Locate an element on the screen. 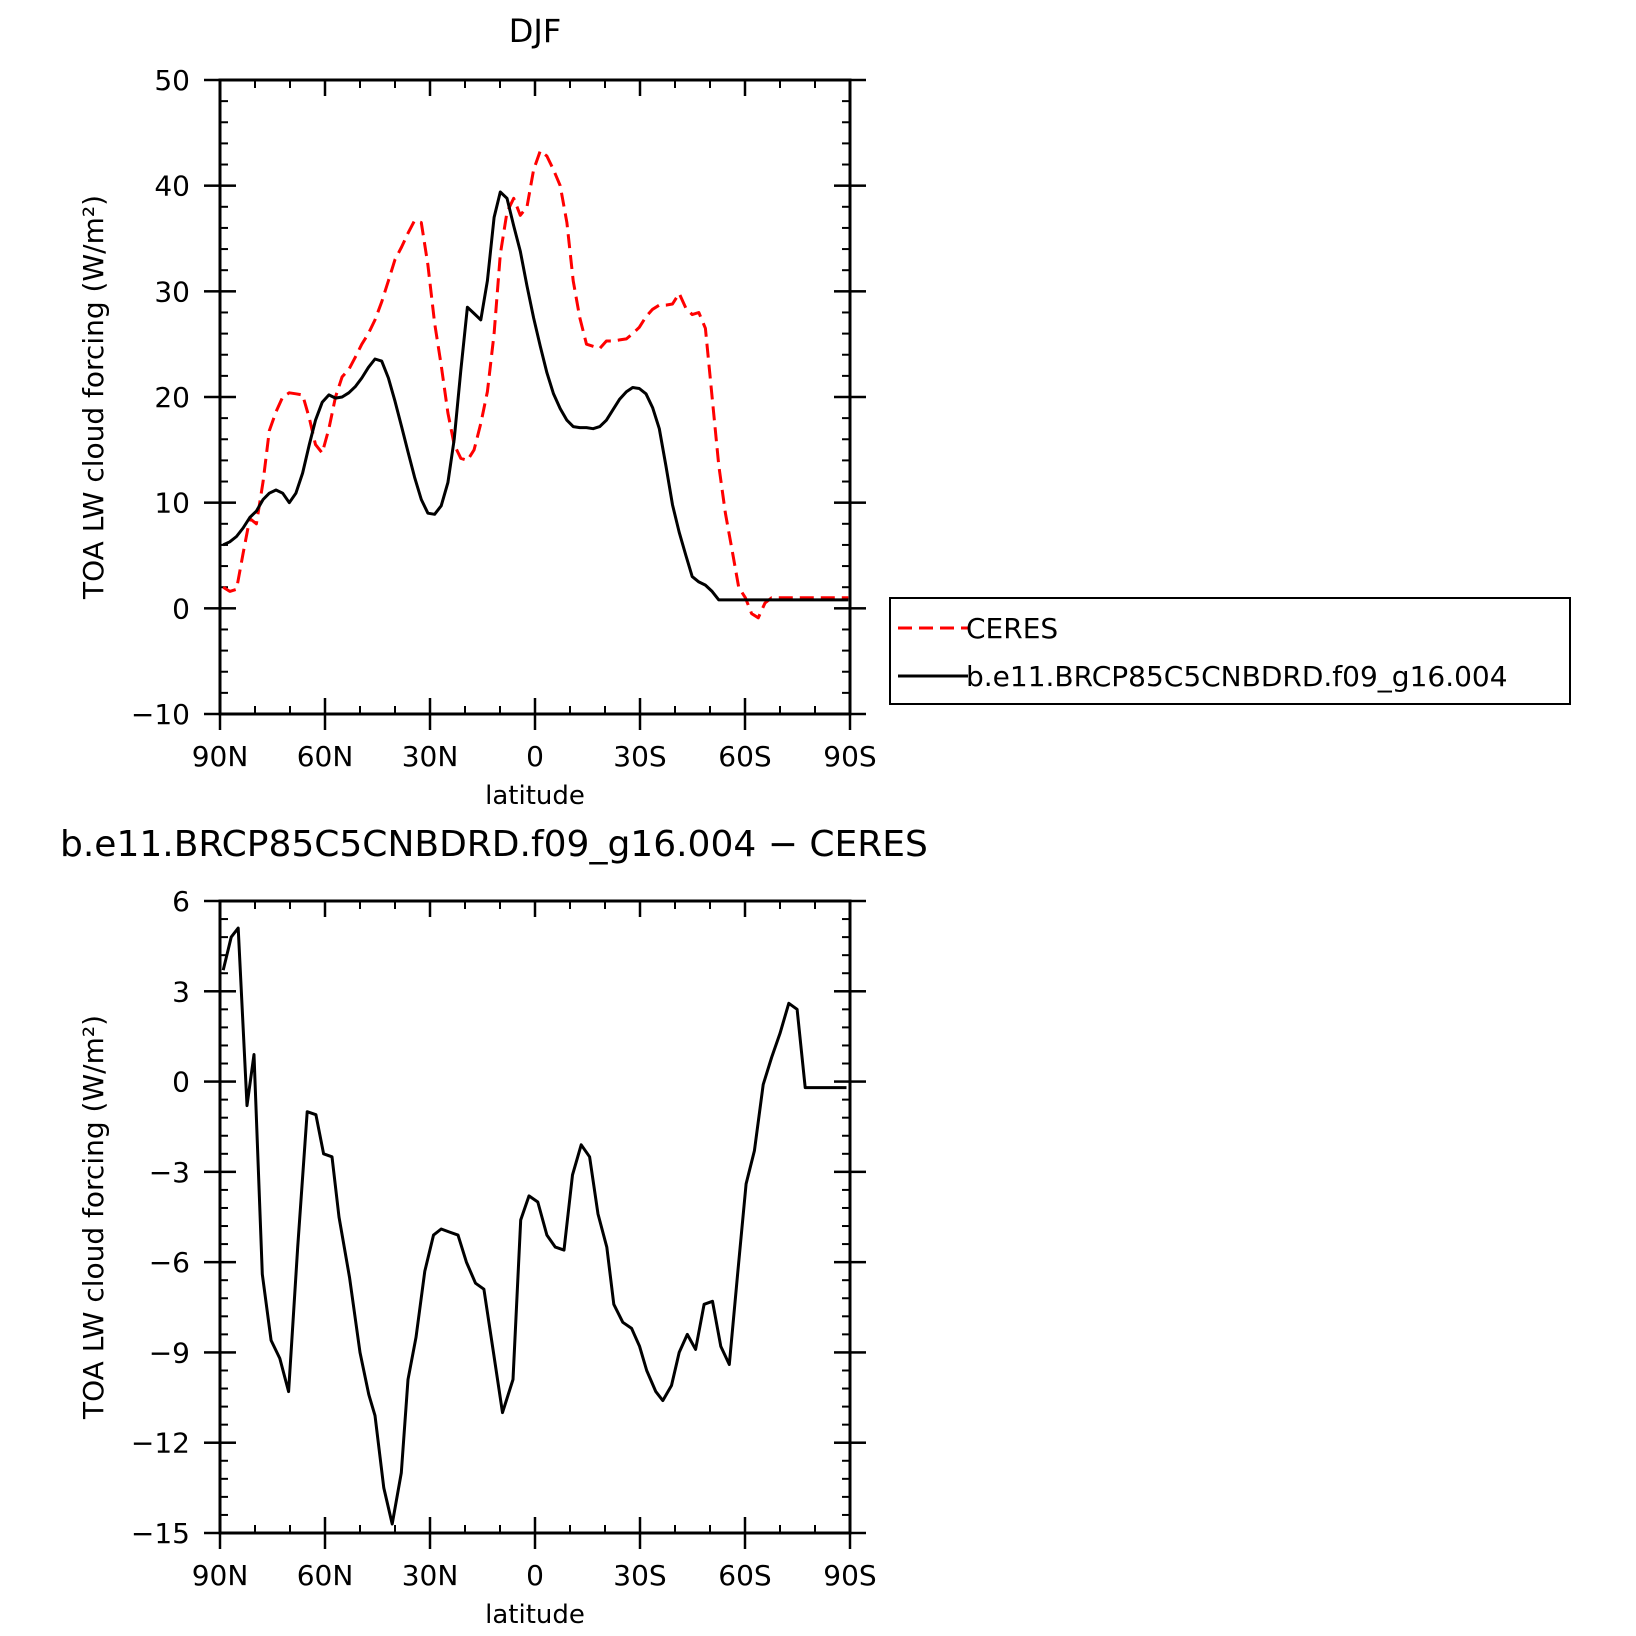 Image resolution: width=1636 pixels, height=1636 pixels. y-tick-label: −3 is located at coordinates (169, 1172).